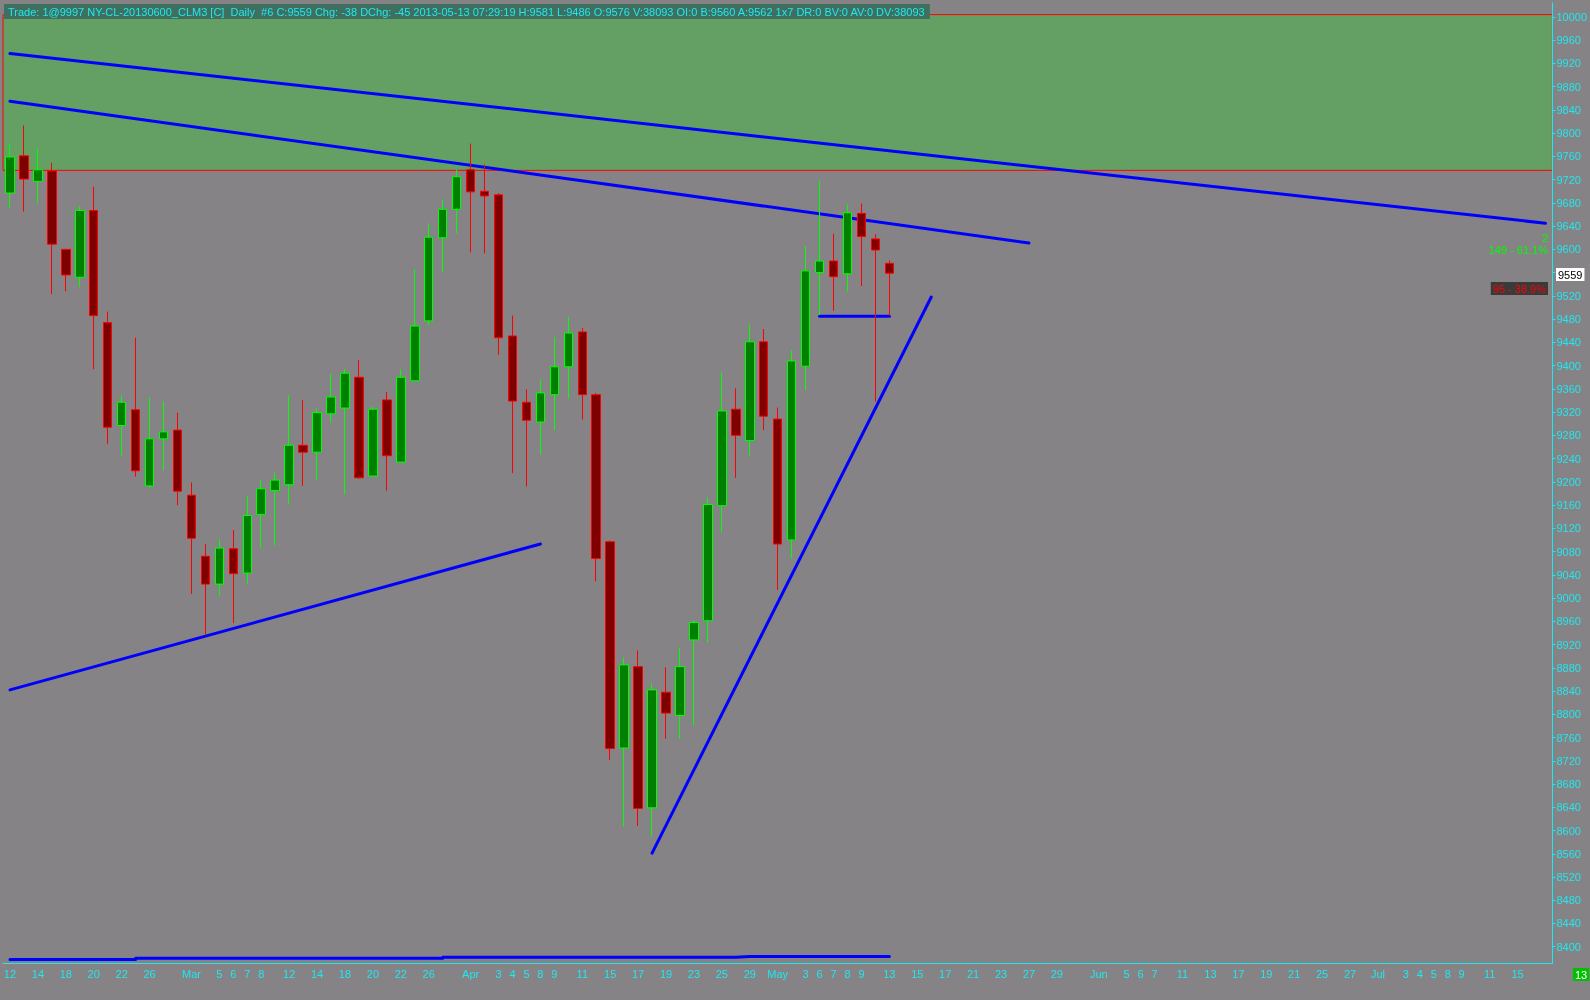  I want to click on x-tick-label: 13, so click(1210, 973).